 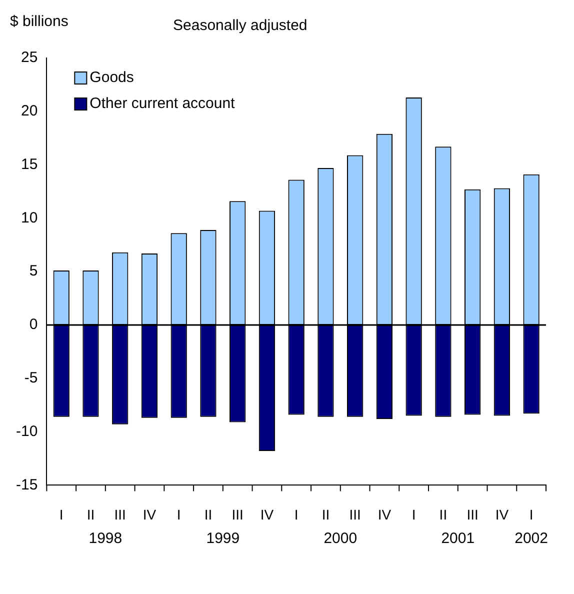 I want to click on legend-label: Goods, so click(x=112, y=77).